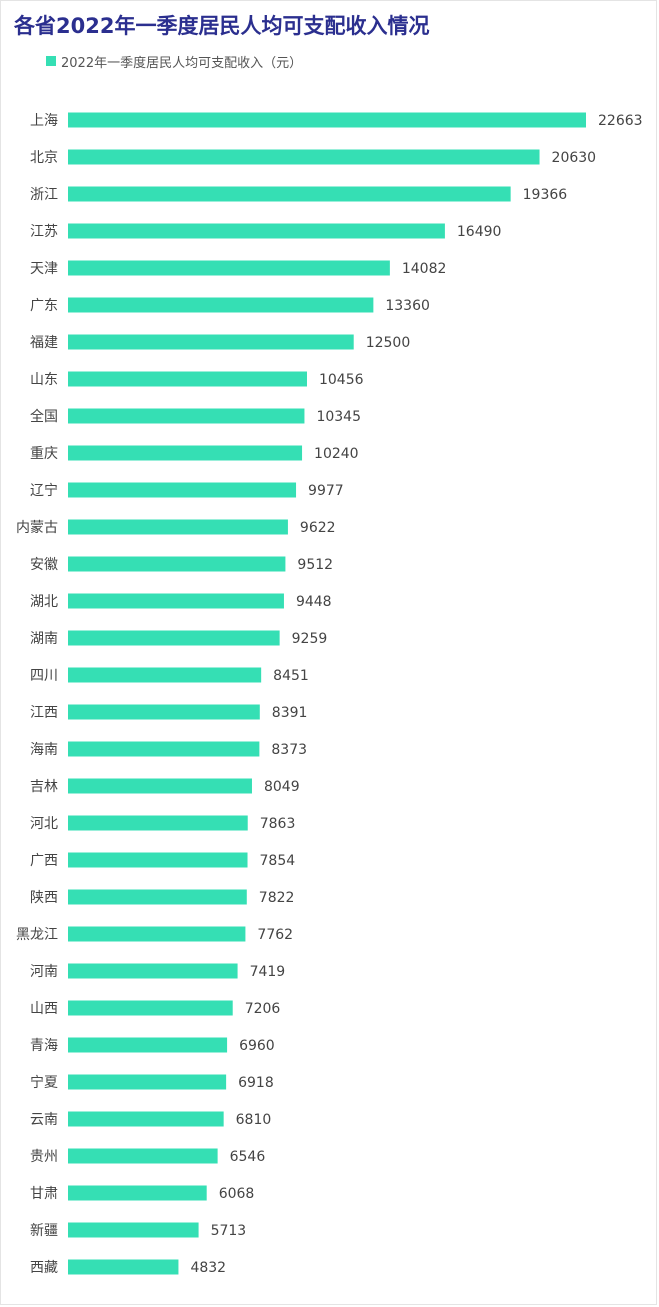 The height and width of the screenshot is (1307, 659). What do you see at coordinates (44, 269) in the screenshot?
I see `category-label: 天津` at bounding box center [44, 269].